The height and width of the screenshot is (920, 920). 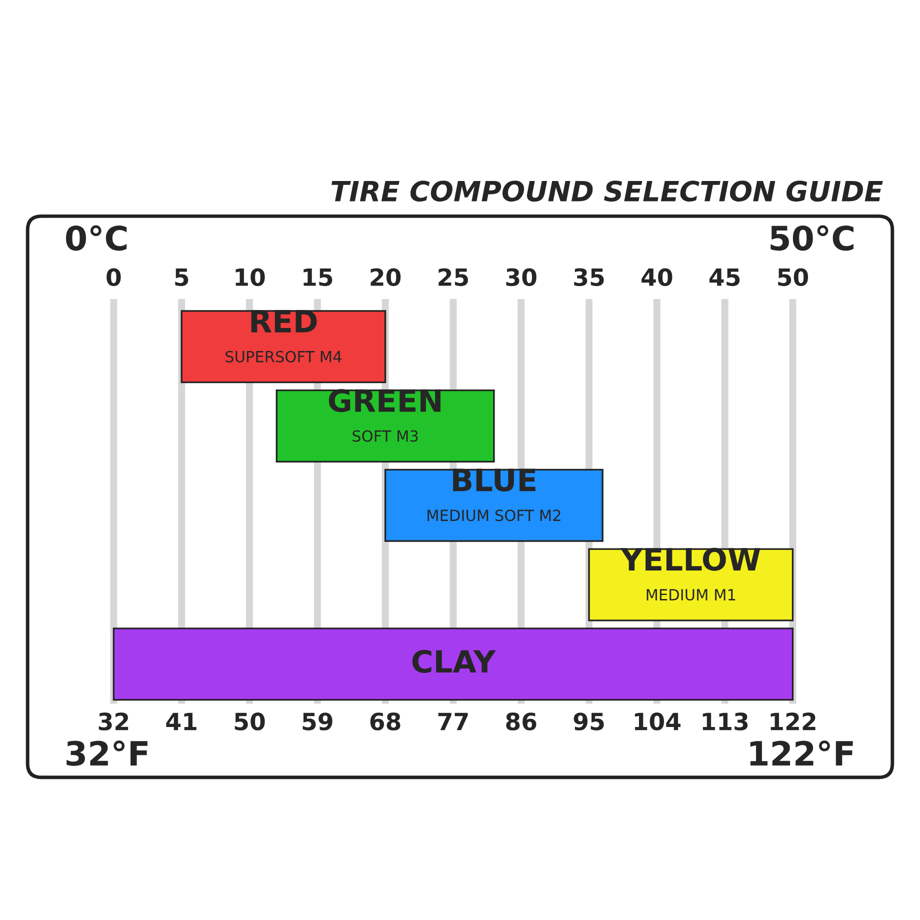 What do you see at coordinates (107, 753) in the screenshot?
I see `text: 32°F` at bounding box center [107, 753].